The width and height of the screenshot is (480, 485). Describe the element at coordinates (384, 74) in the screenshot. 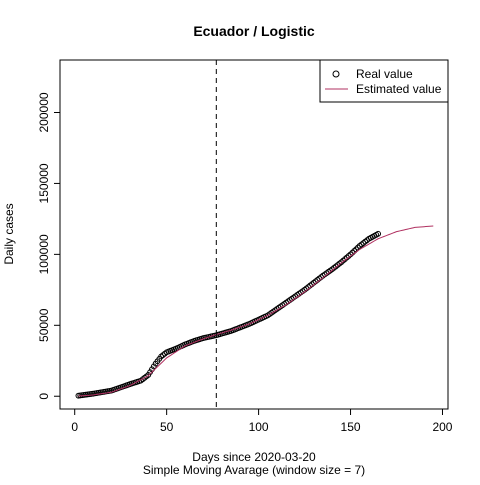

I see `legend-label-real: Real value` at that location.